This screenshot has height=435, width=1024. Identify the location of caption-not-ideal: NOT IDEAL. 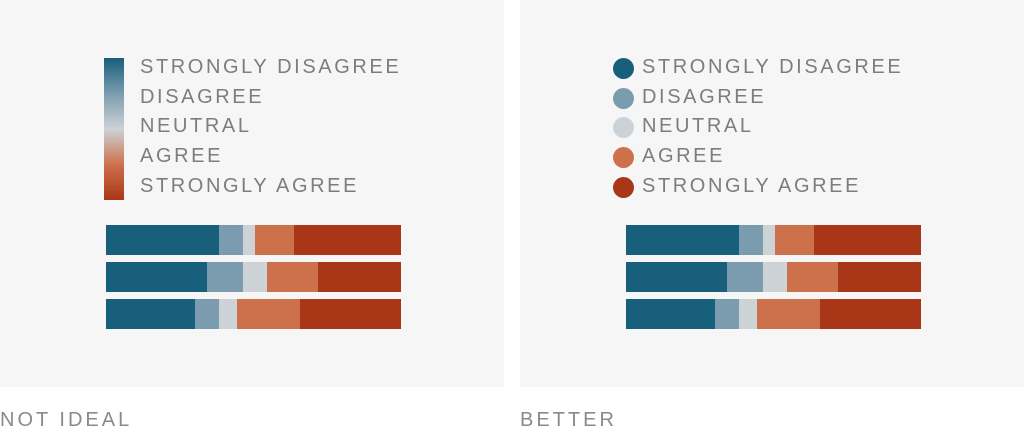
(66, 420).